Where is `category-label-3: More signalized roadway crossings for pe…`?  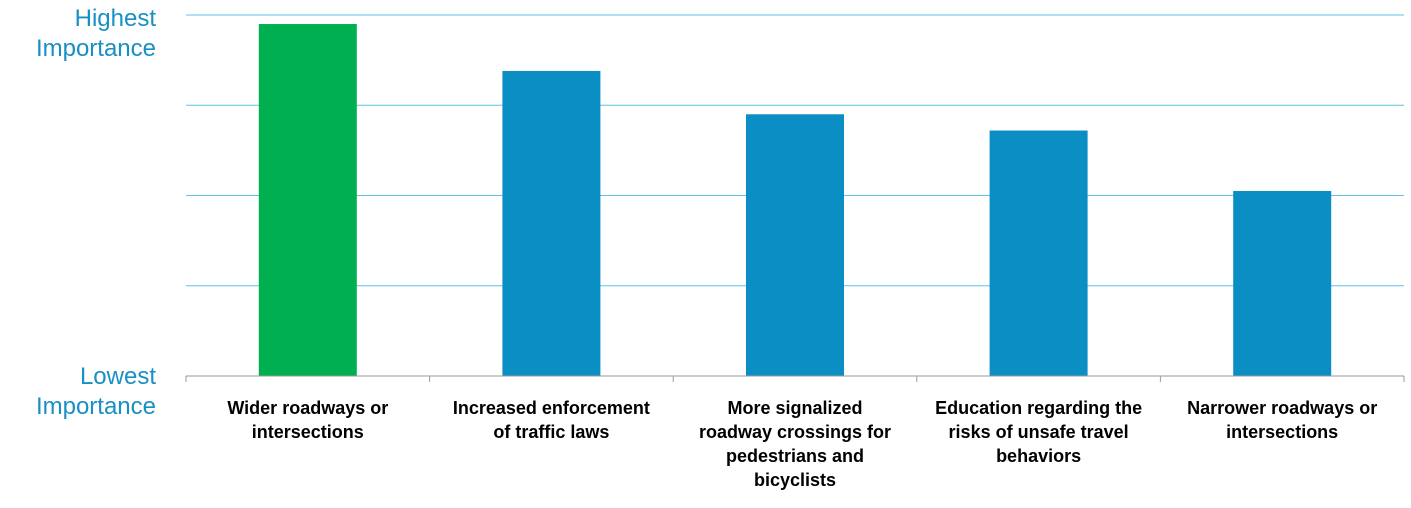
category-label-3: More signalized roadway crossings for pe… is located at coordinates (795, 444).